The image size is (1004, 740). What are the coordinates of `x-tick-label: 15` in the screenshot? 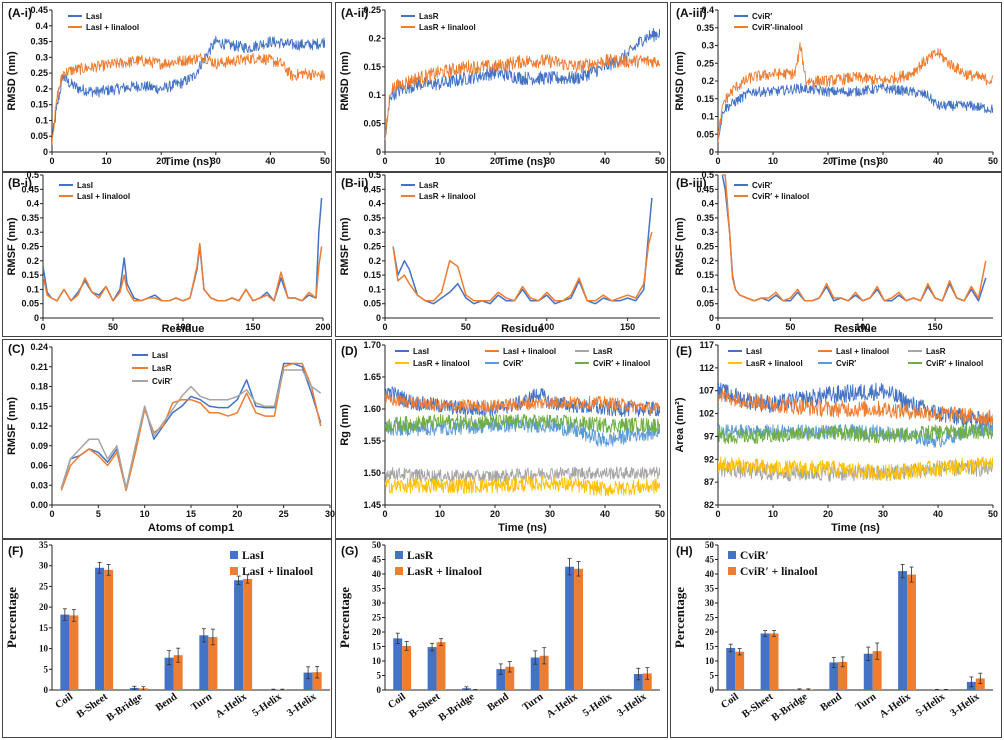 It's located at (191, 514).